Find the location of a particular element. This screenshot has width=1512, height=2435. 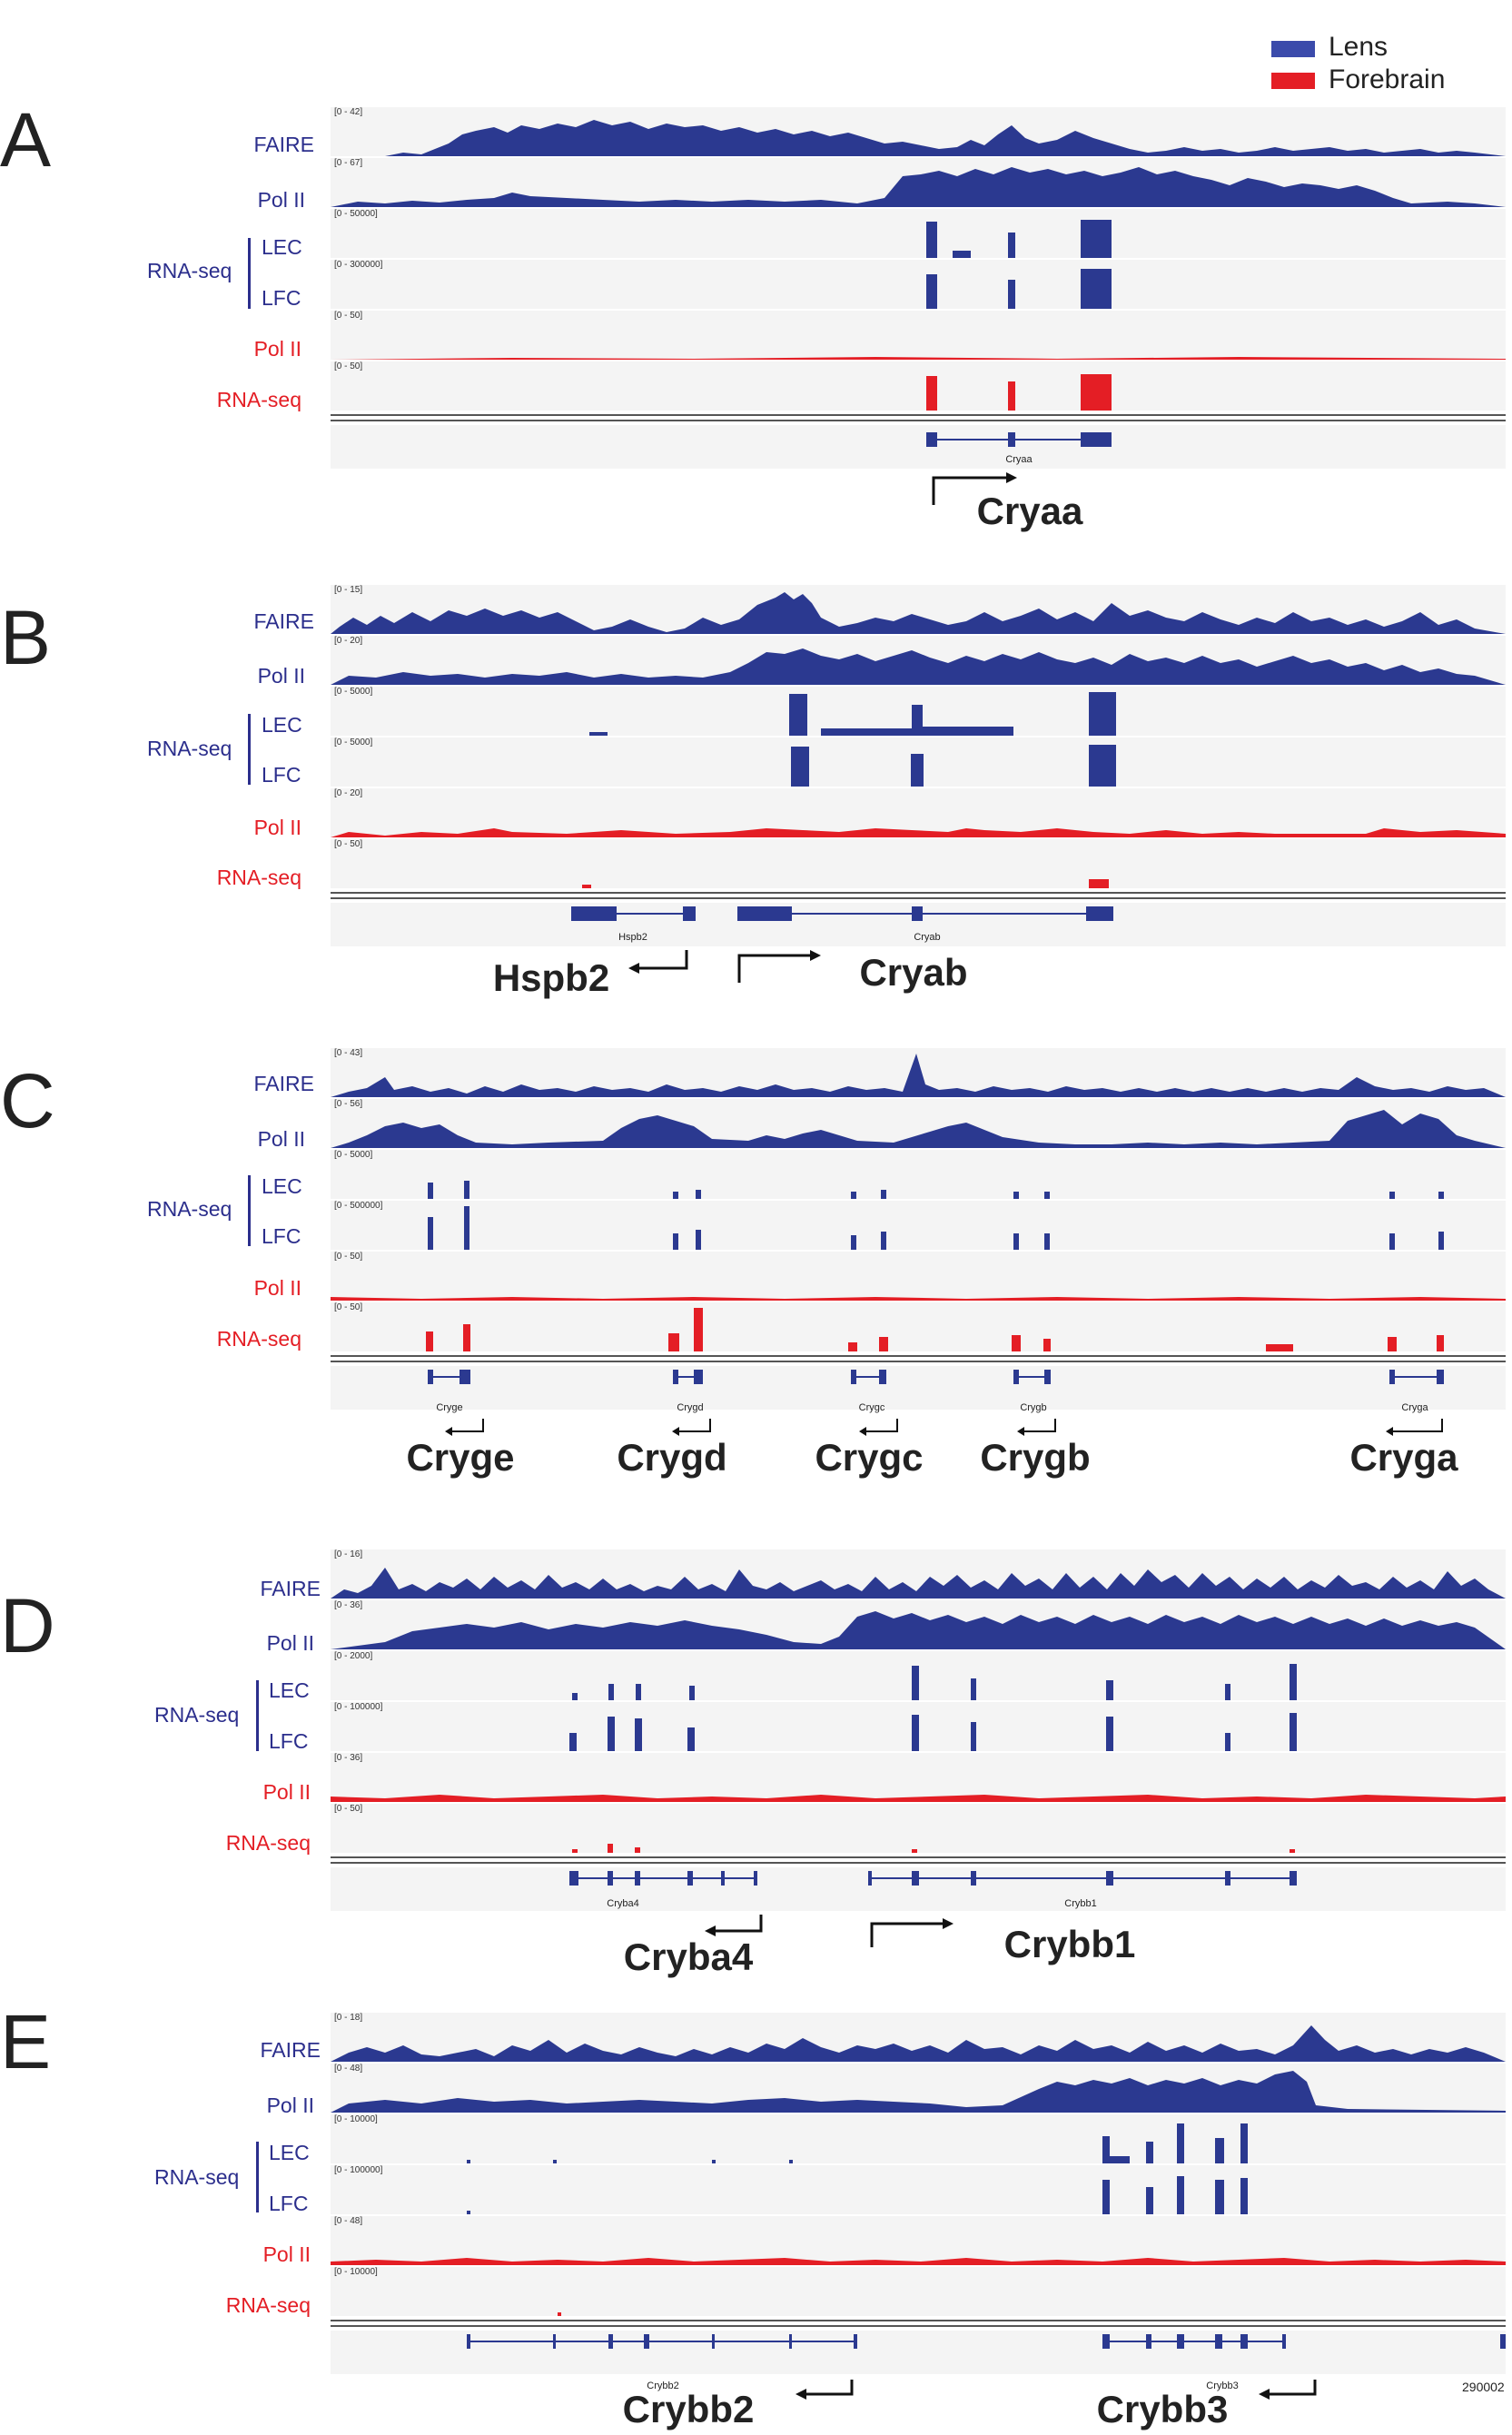

gene-name-large: Crygd is located at coordinates (672, 1457).